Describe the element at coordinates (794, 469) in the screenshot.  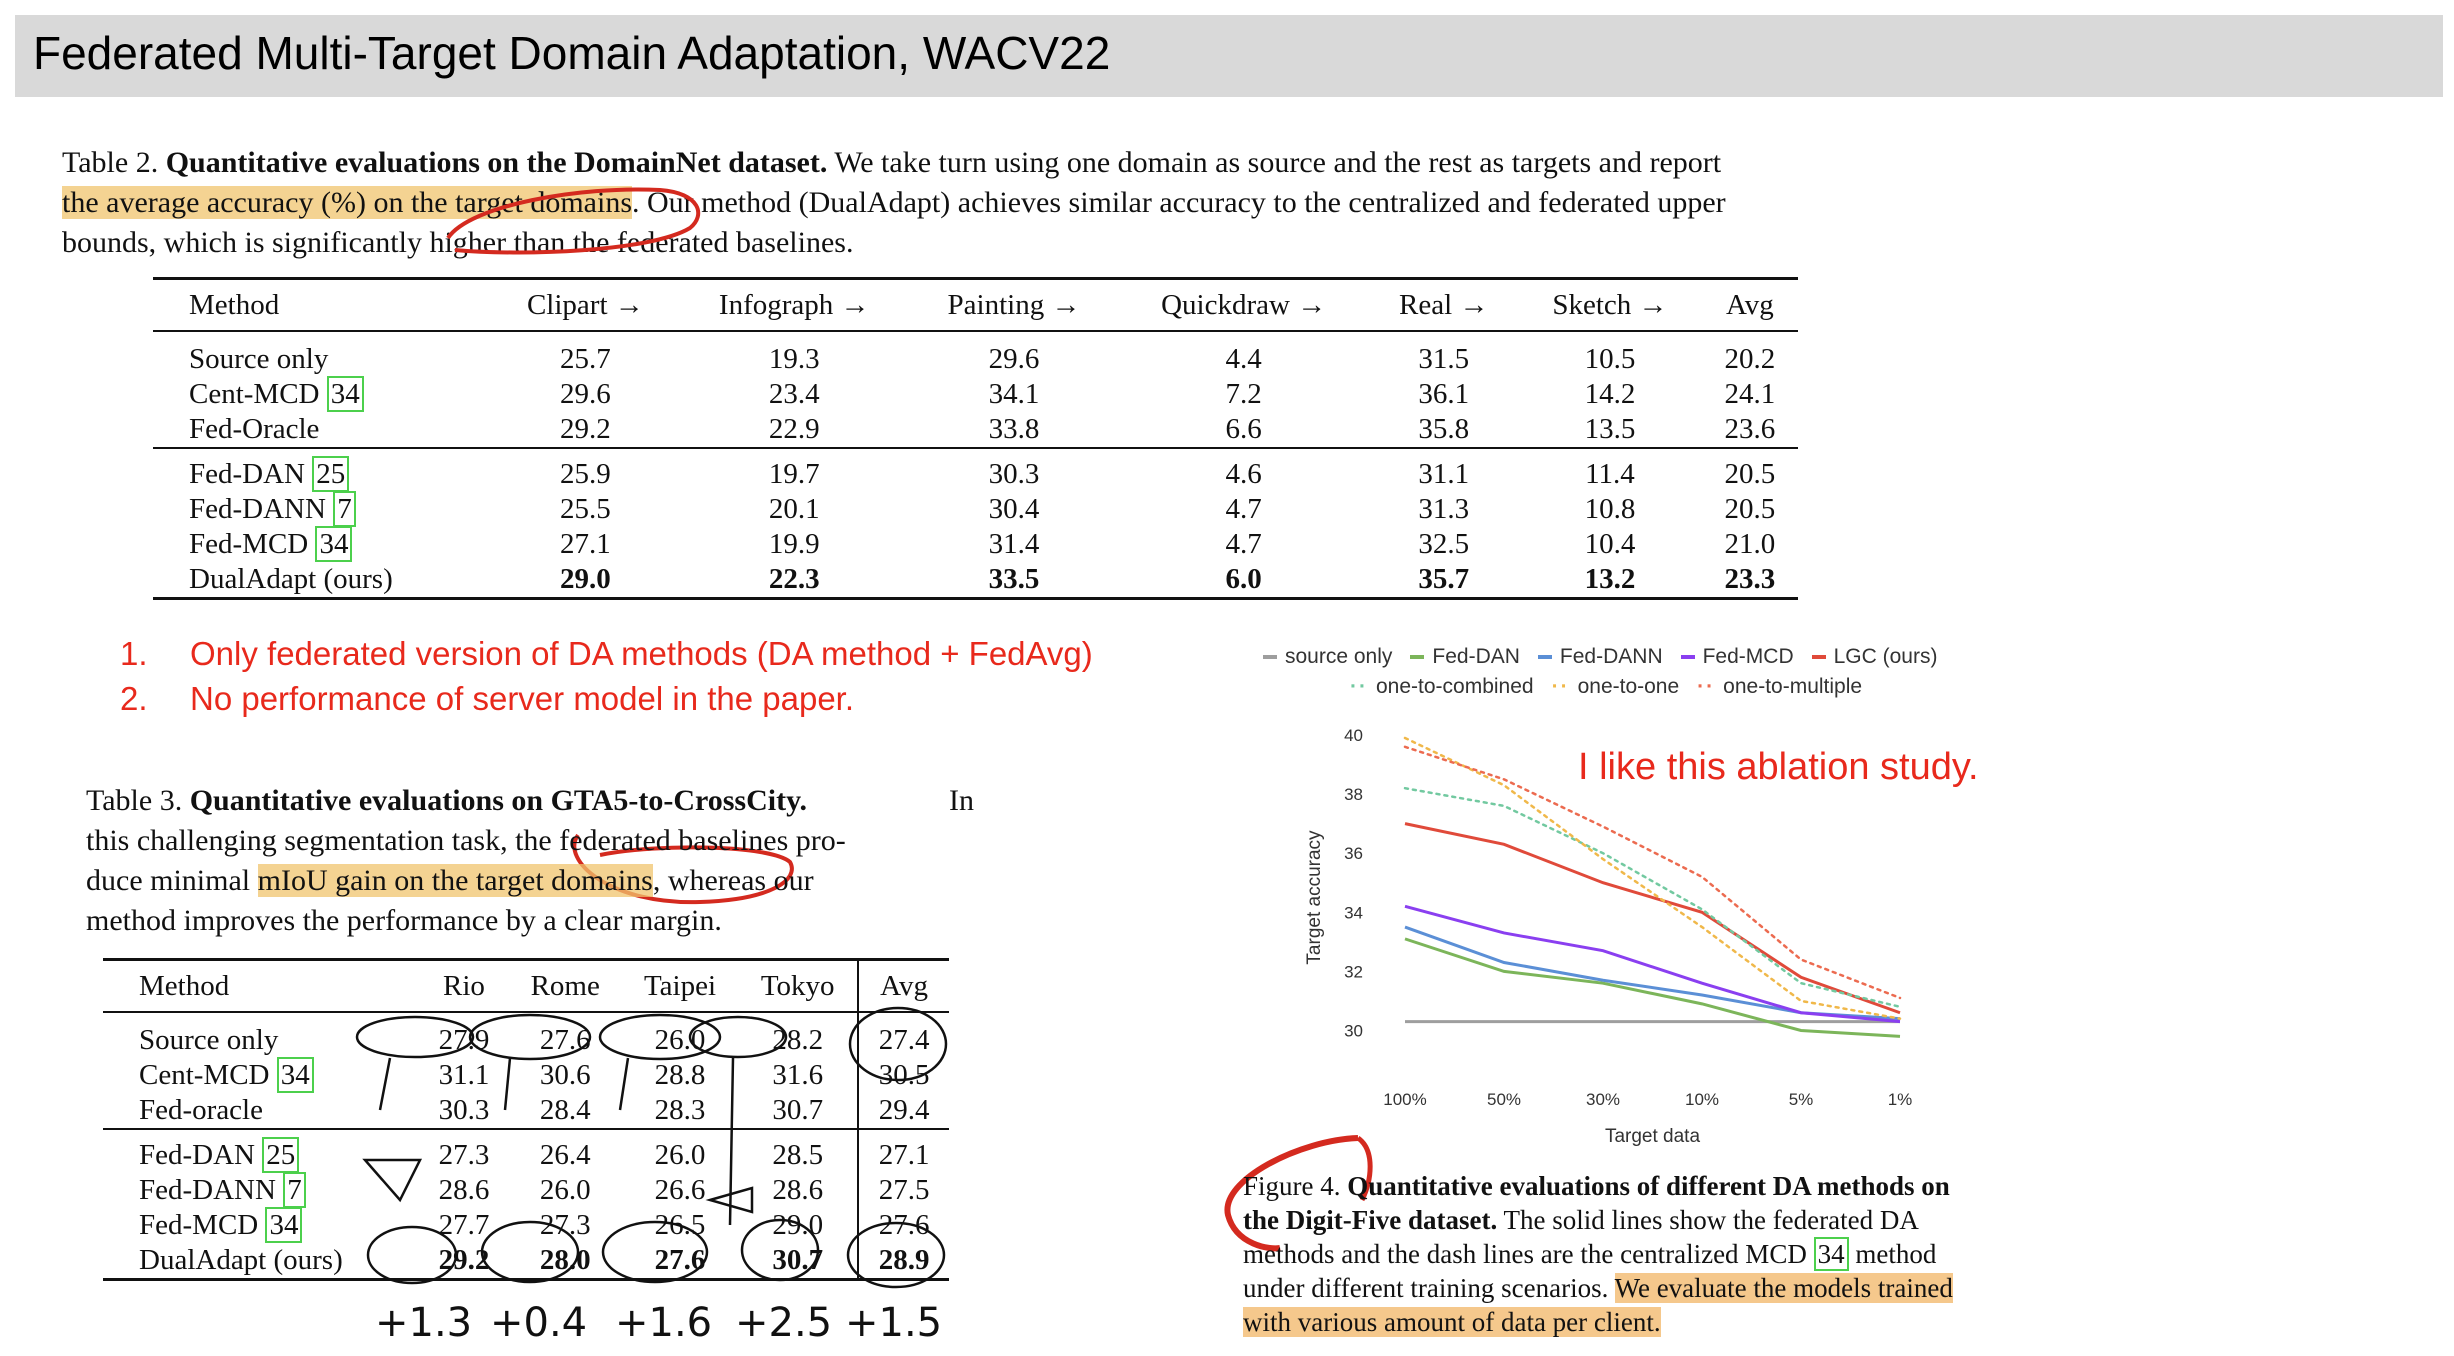
I see `t2-value-cell: 19.7` at that location.